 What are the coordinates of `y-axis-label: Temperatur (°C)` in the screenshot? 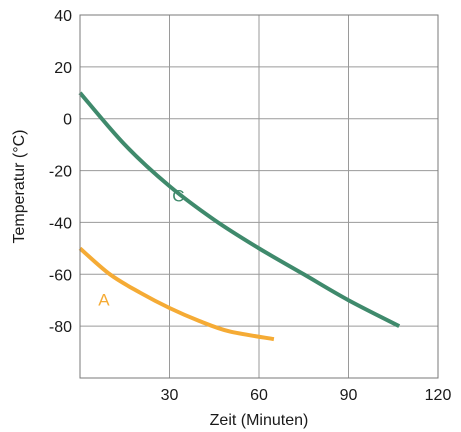 It's located at (19, 187).